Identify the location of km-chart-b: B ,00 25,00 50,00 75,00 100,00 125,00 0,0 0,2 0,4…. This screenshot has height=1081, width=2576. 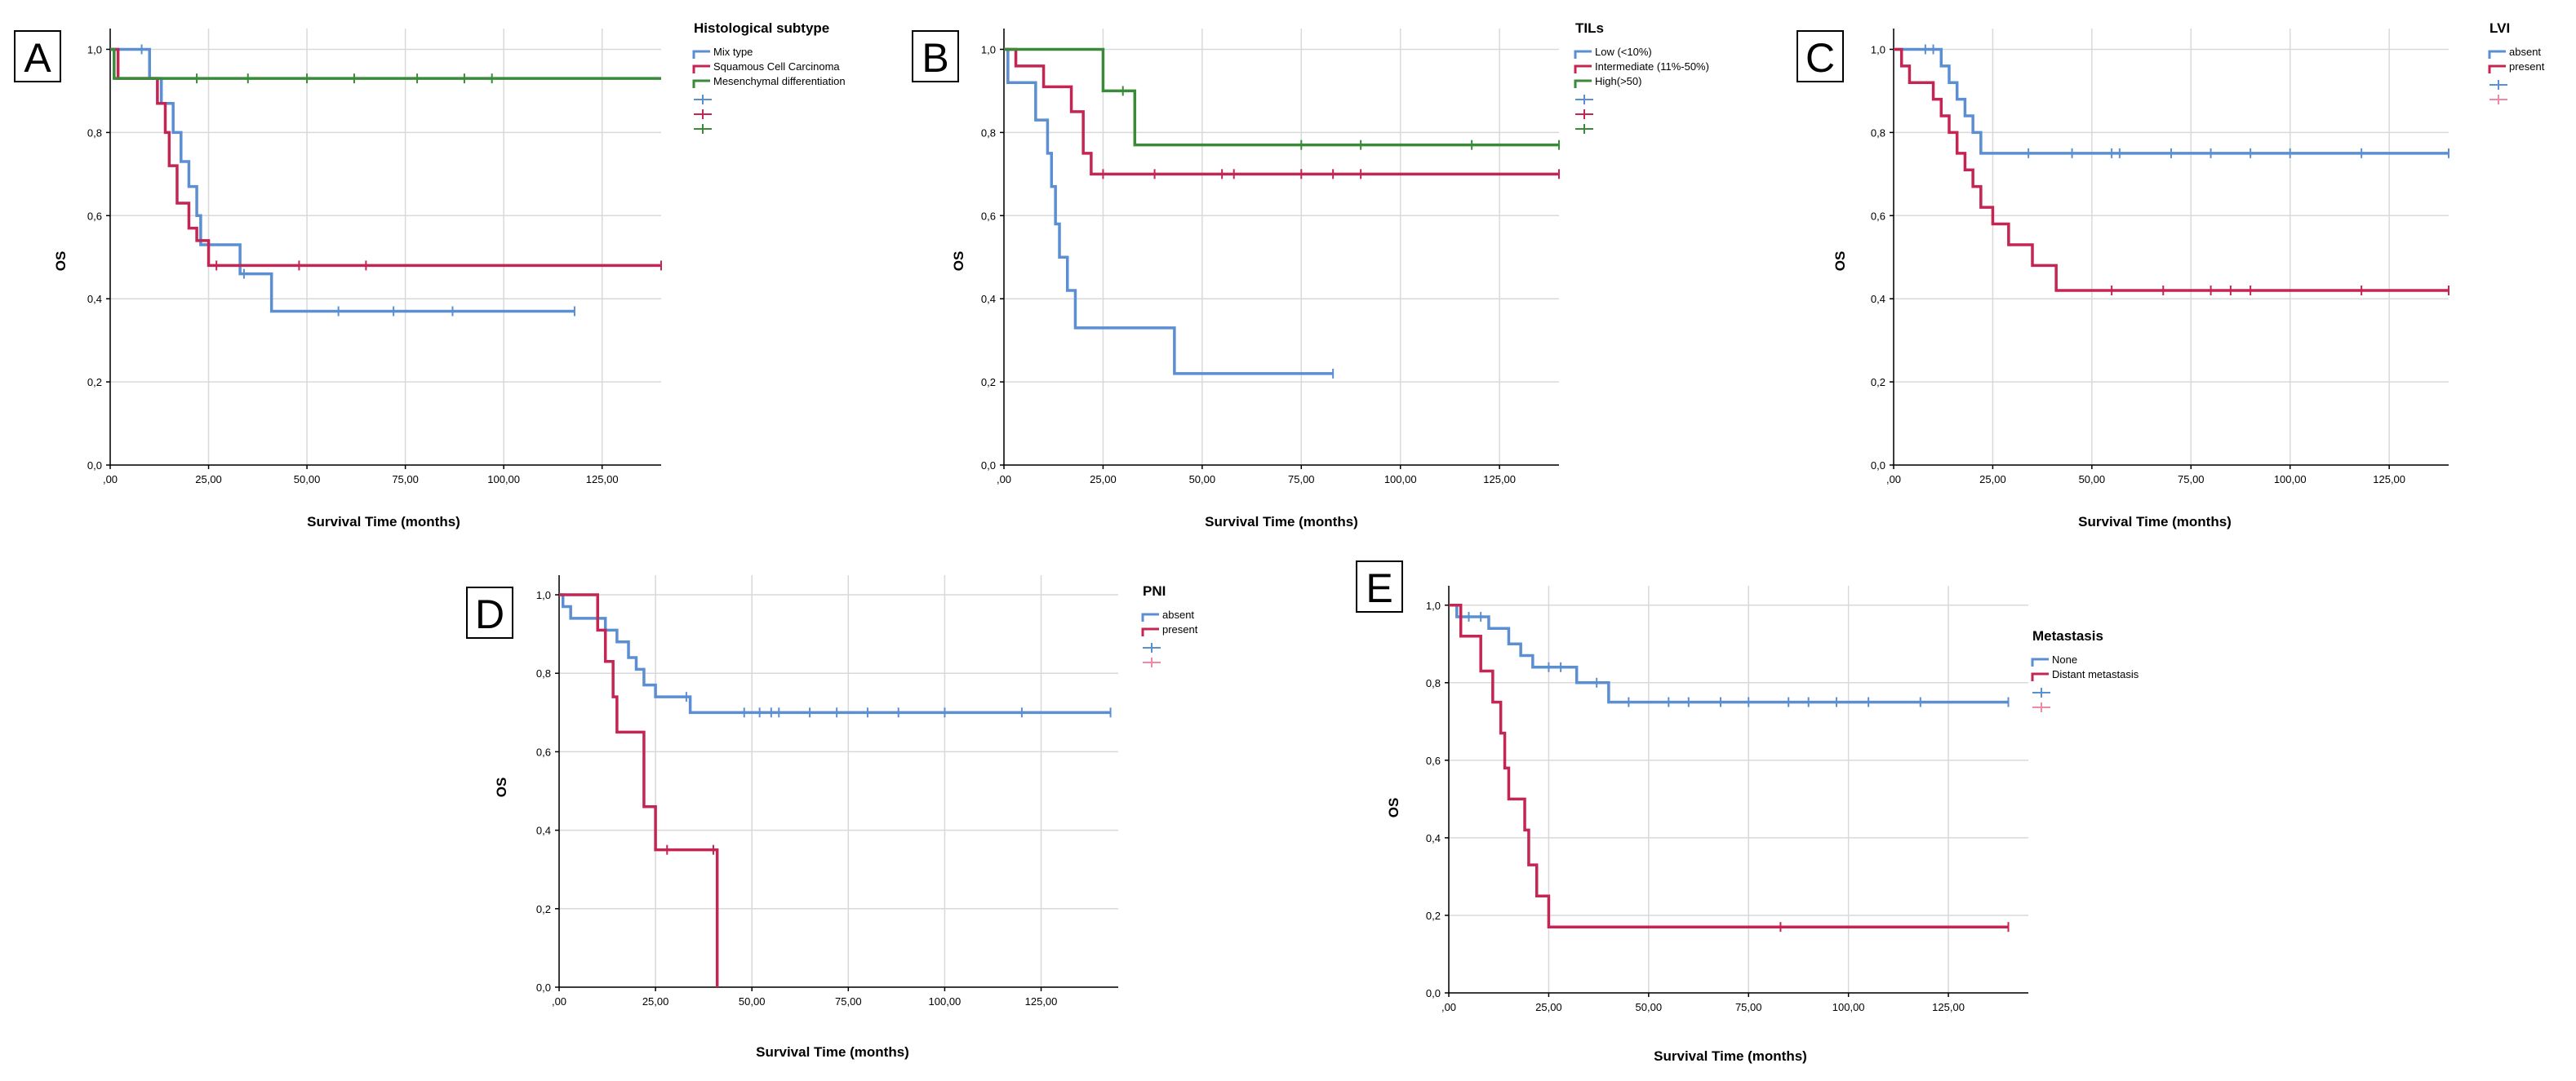
(1310, 274).